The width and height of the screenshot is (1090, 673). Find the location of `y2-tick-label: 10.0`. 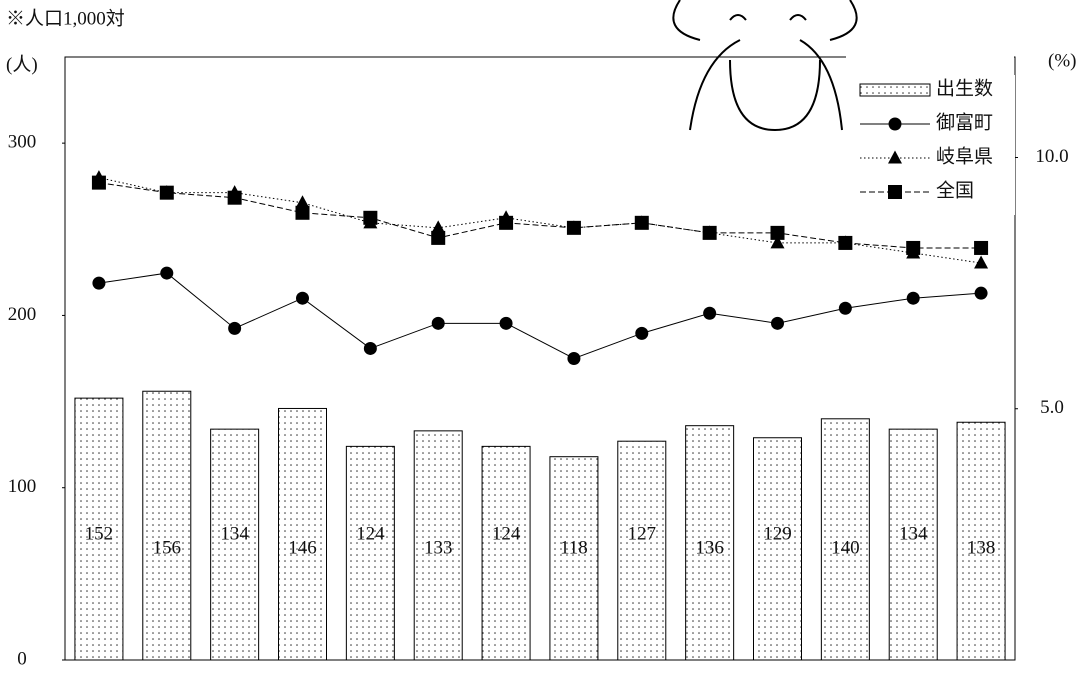

y2-tick-label: 10.0 is located at coordinates (1051, 156).